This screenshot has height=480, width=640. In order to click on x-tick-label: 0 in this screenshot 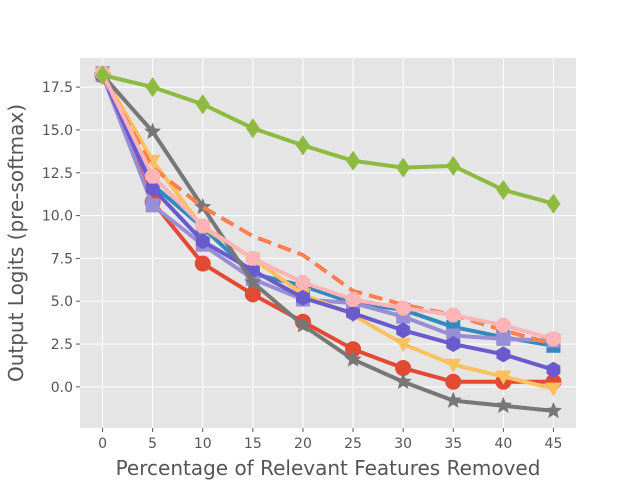, I will do `click(102, 444)`.